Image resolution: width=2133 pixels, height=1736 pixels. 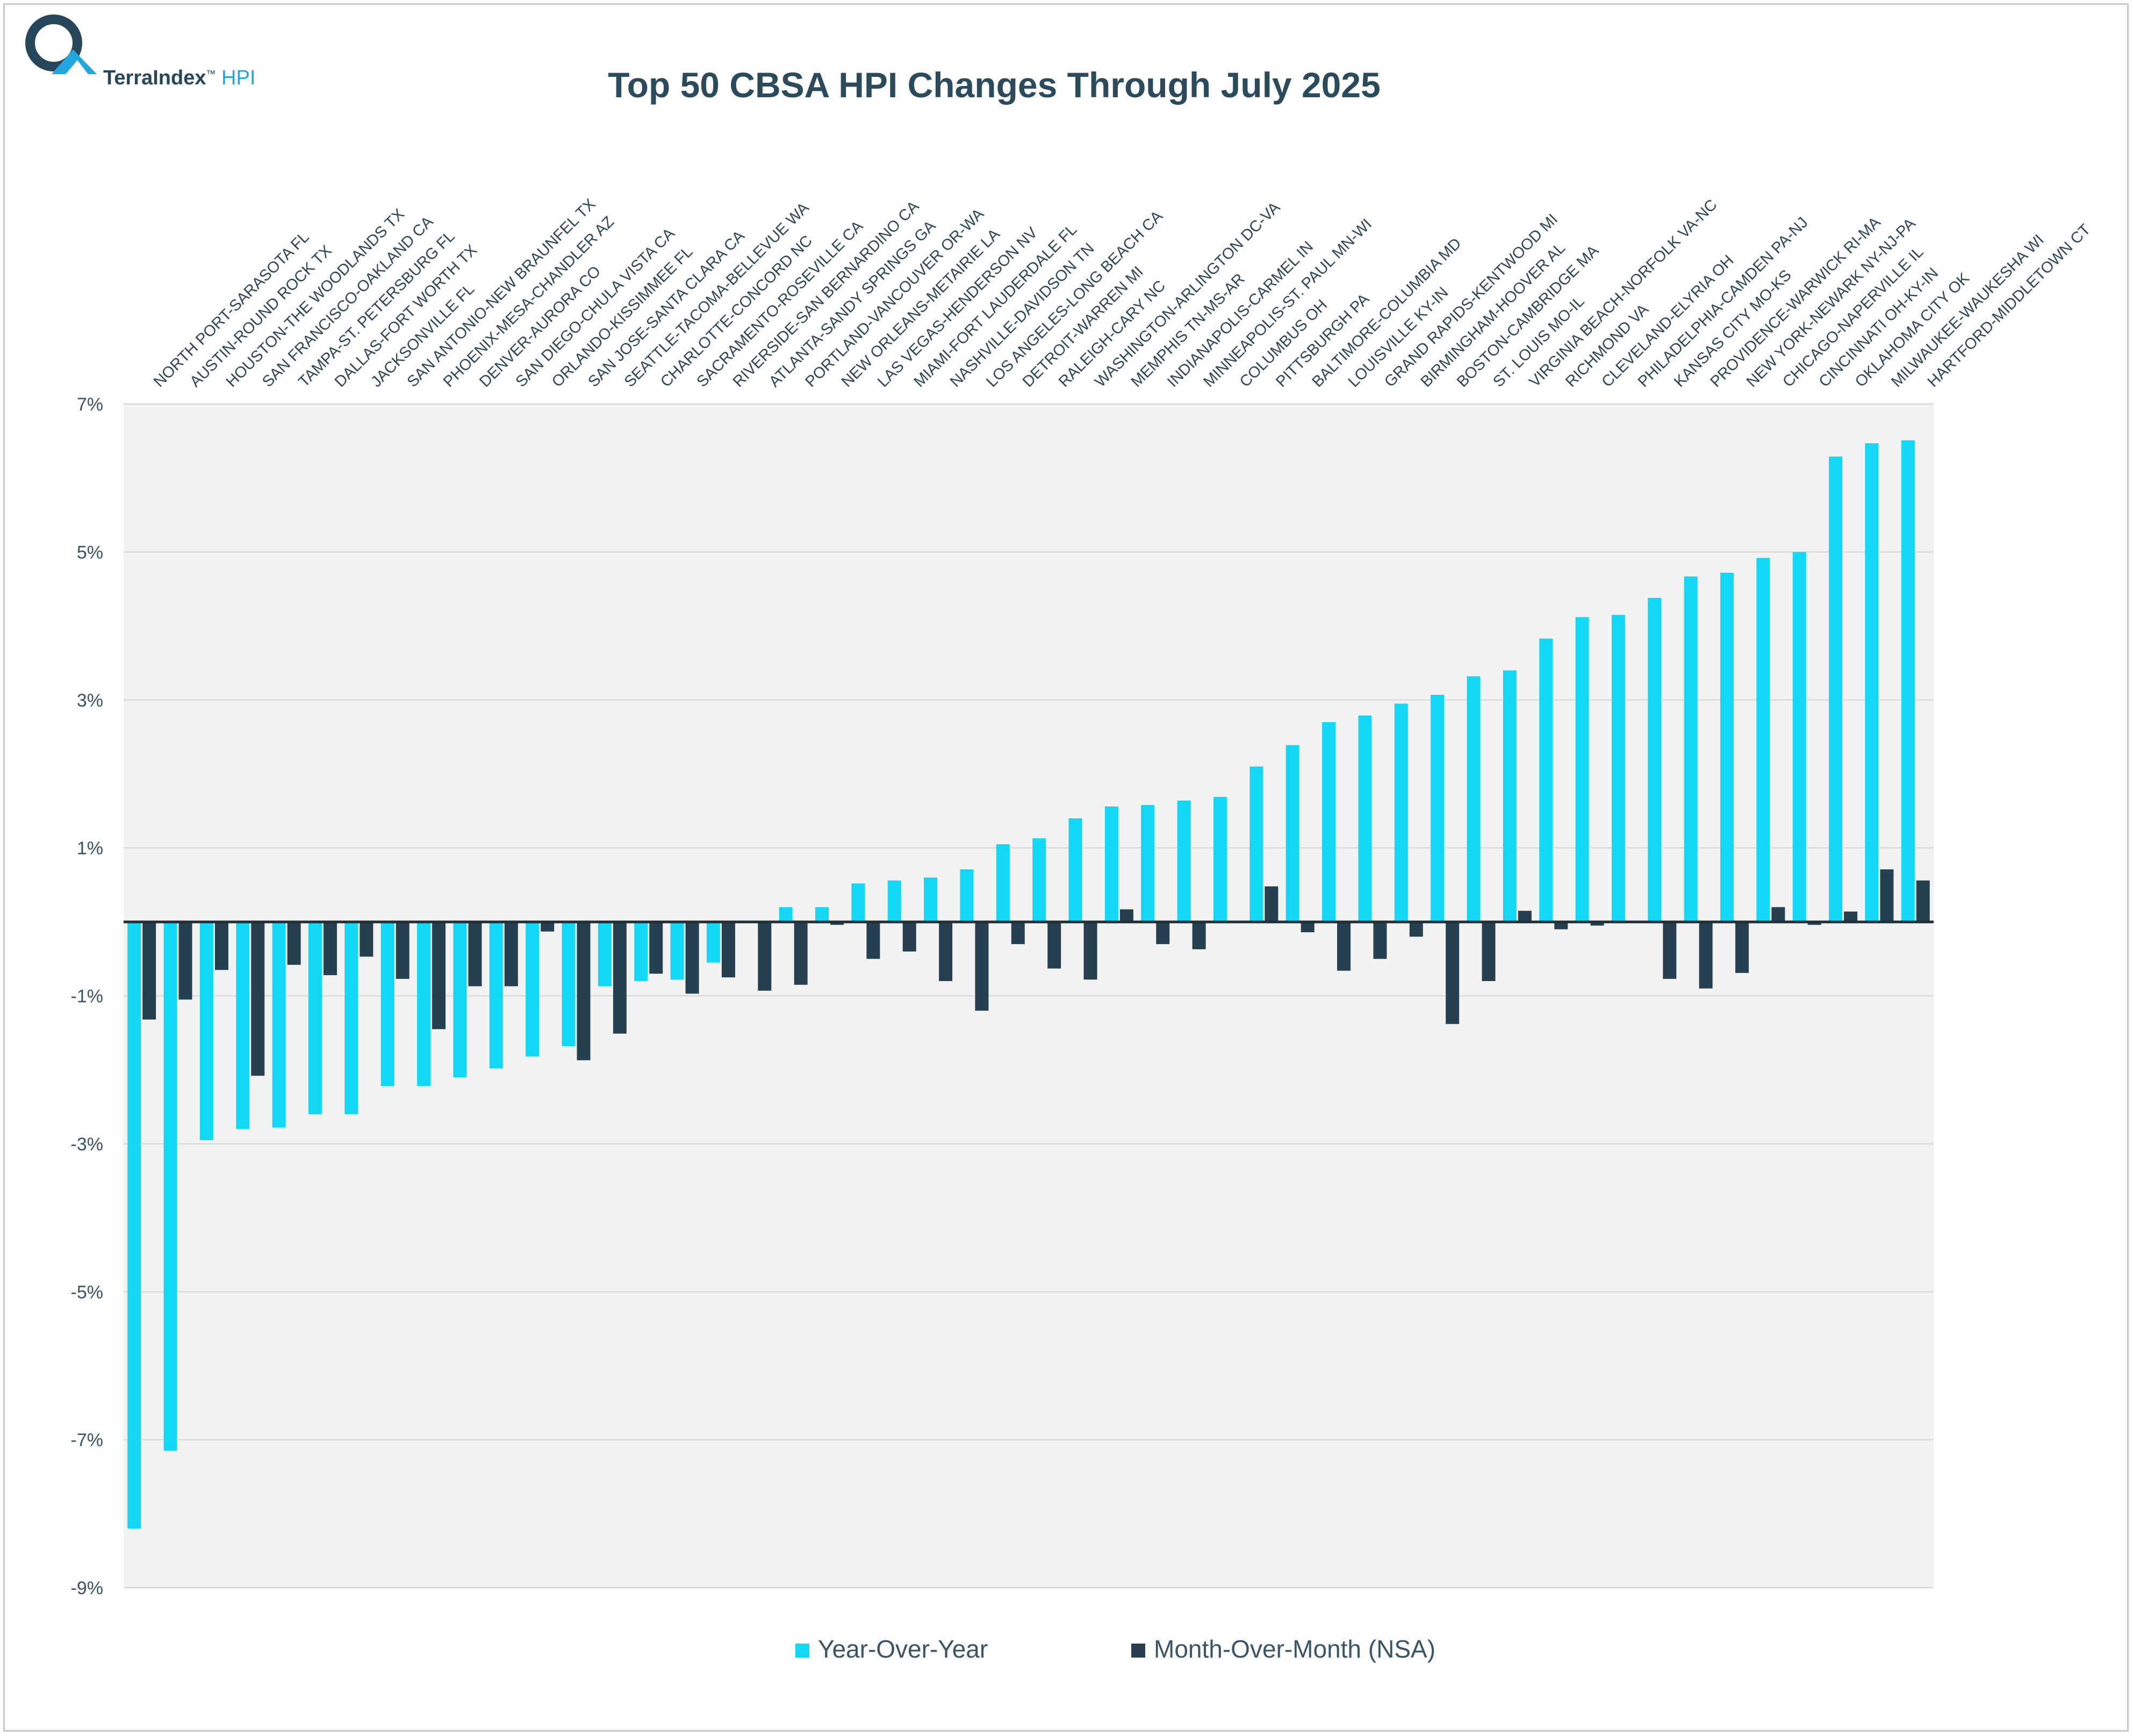 I want to click on y-tick-label: -1%, so click(x=87, y=996).